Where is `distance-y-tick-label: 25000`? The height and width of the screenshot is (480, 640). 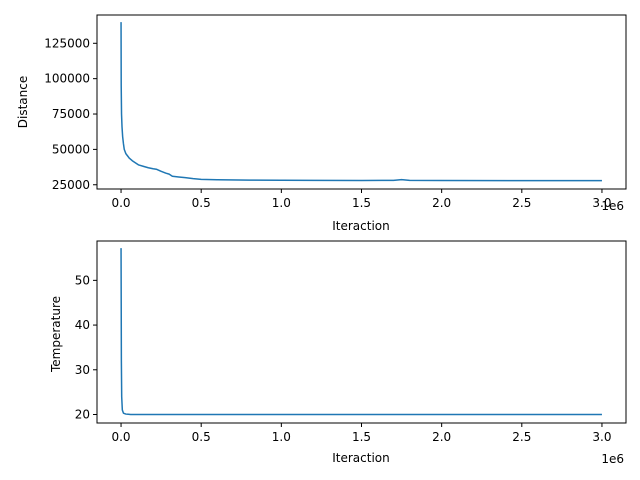
distance-y-tick-label: 25000 is located at coordinates (71, 185).